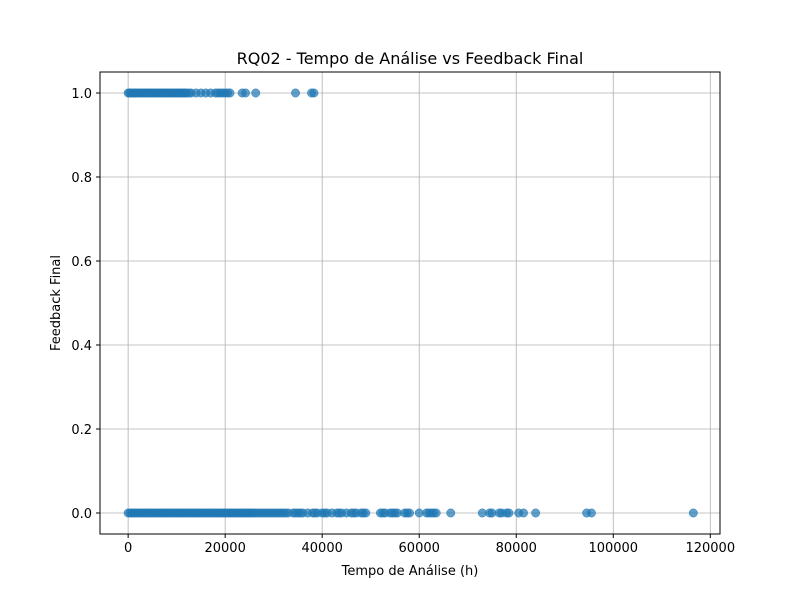 This screenshot has height=600, width=800. What do you see at coordinates (613, 548) in the screenshot?
I see `x-tick-label: 100000` at bounding box center [613, 548].